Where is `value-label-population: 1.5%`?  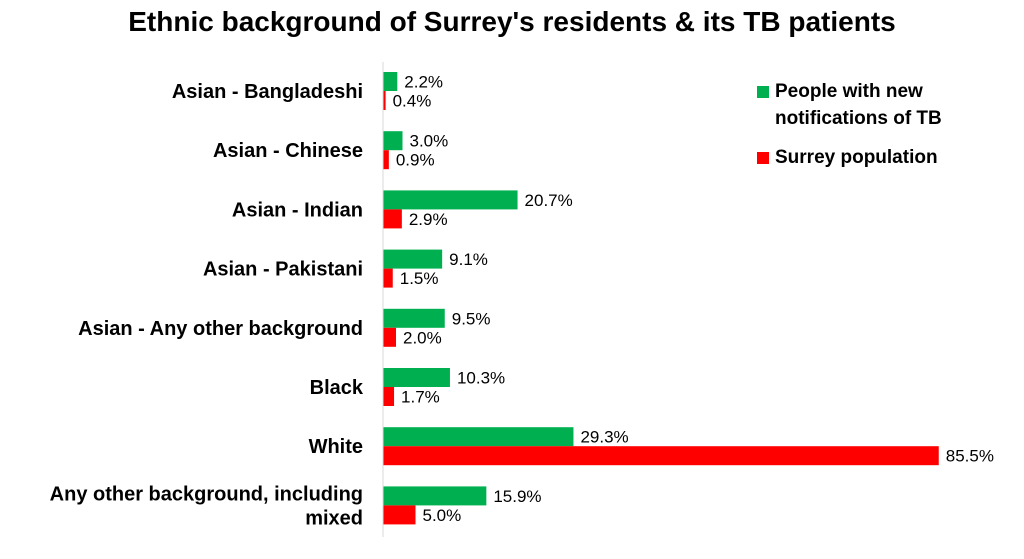 value-label-population: 1.5% is located at coordinates (419, 278).